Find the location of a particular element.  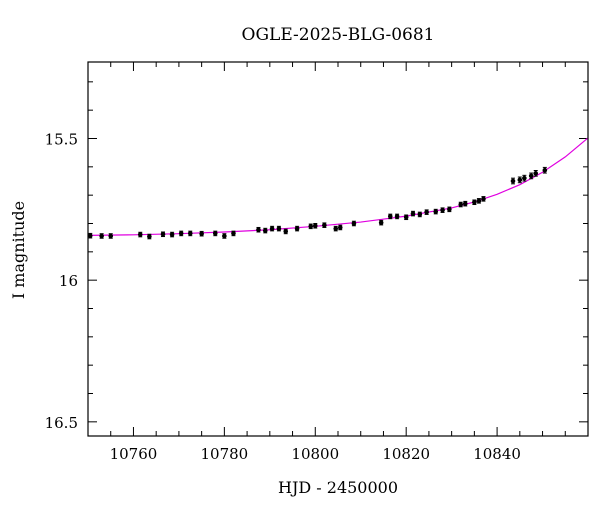

y-tick-label: 16.5 is located at coordinates (61, 423).